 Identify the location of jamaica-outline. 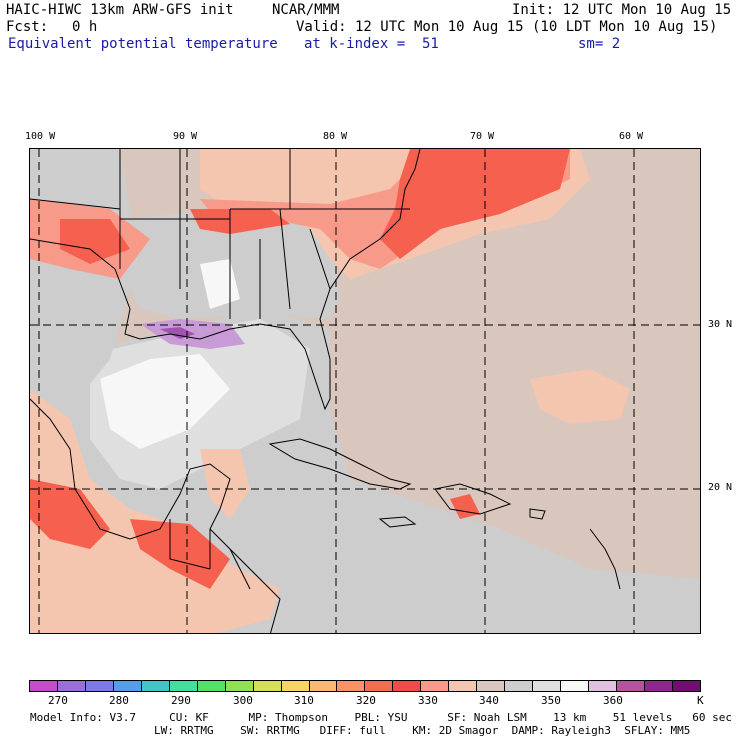
(397, 522).